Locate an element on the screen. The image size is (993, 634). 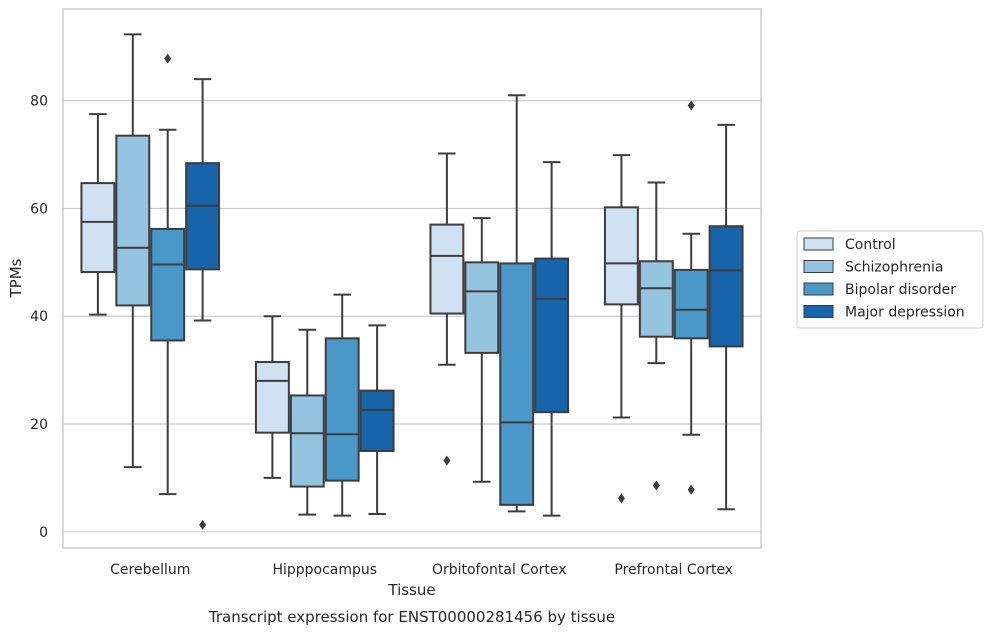
legend-label: Bipolar disorder is located at coordinates (900, 290).